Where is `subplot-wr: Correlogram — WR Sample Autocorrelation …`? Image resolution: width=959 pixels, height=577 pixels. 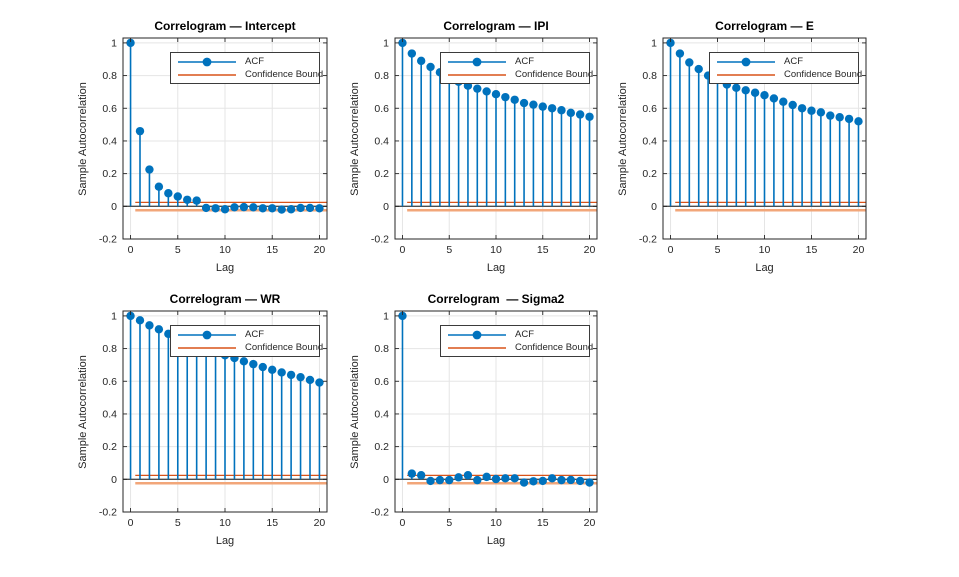 subplot-wr: Correlogram — WR Sample Autocorrelation … is located at coordinates (202, 419).